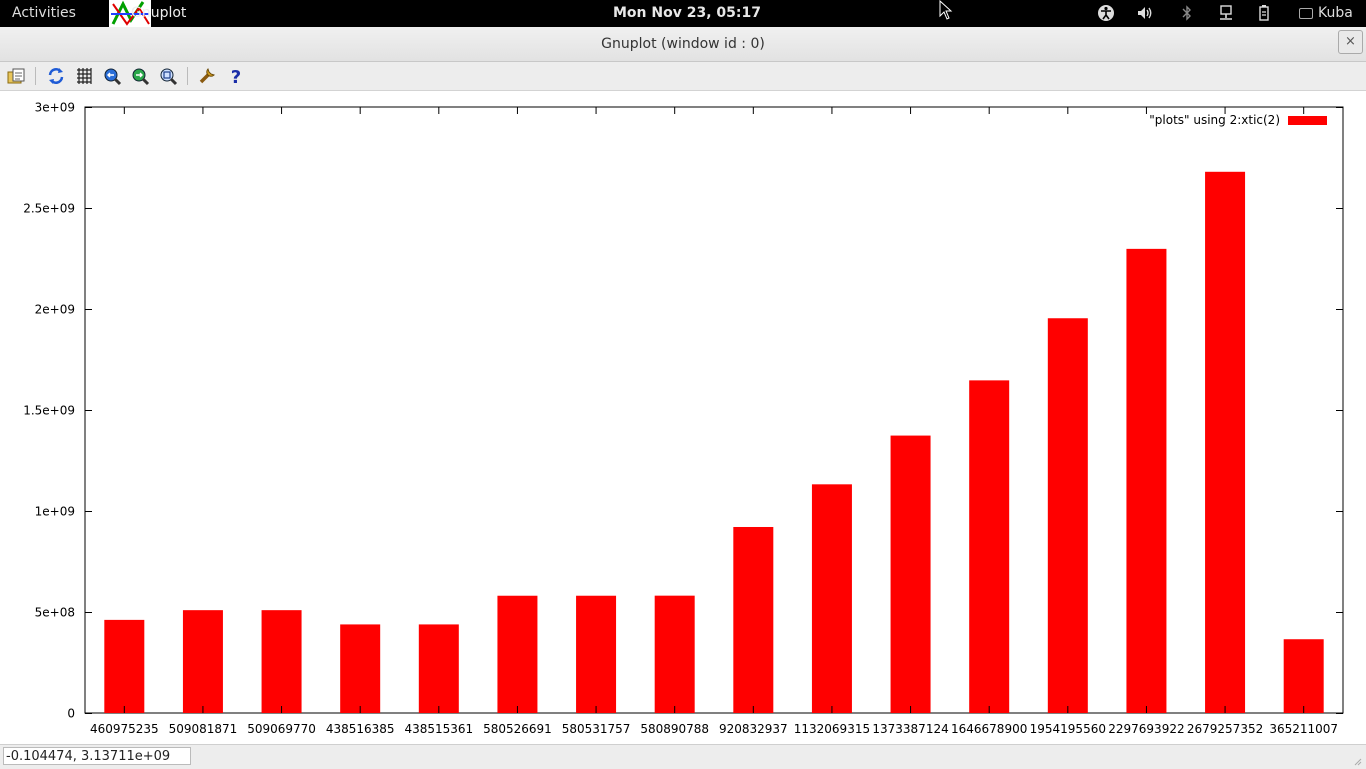  I want to click on zoom-next-icon, so click(140, 76).